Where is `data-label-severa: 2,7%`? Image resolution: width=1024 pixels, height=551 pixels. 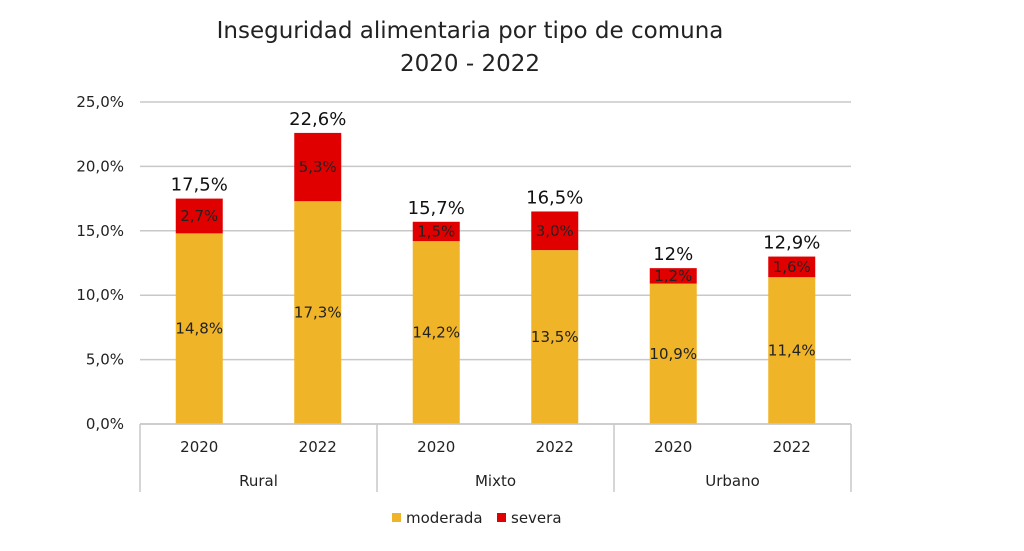
data-label-severa: 2,7% is located at coordinates (199, 216).